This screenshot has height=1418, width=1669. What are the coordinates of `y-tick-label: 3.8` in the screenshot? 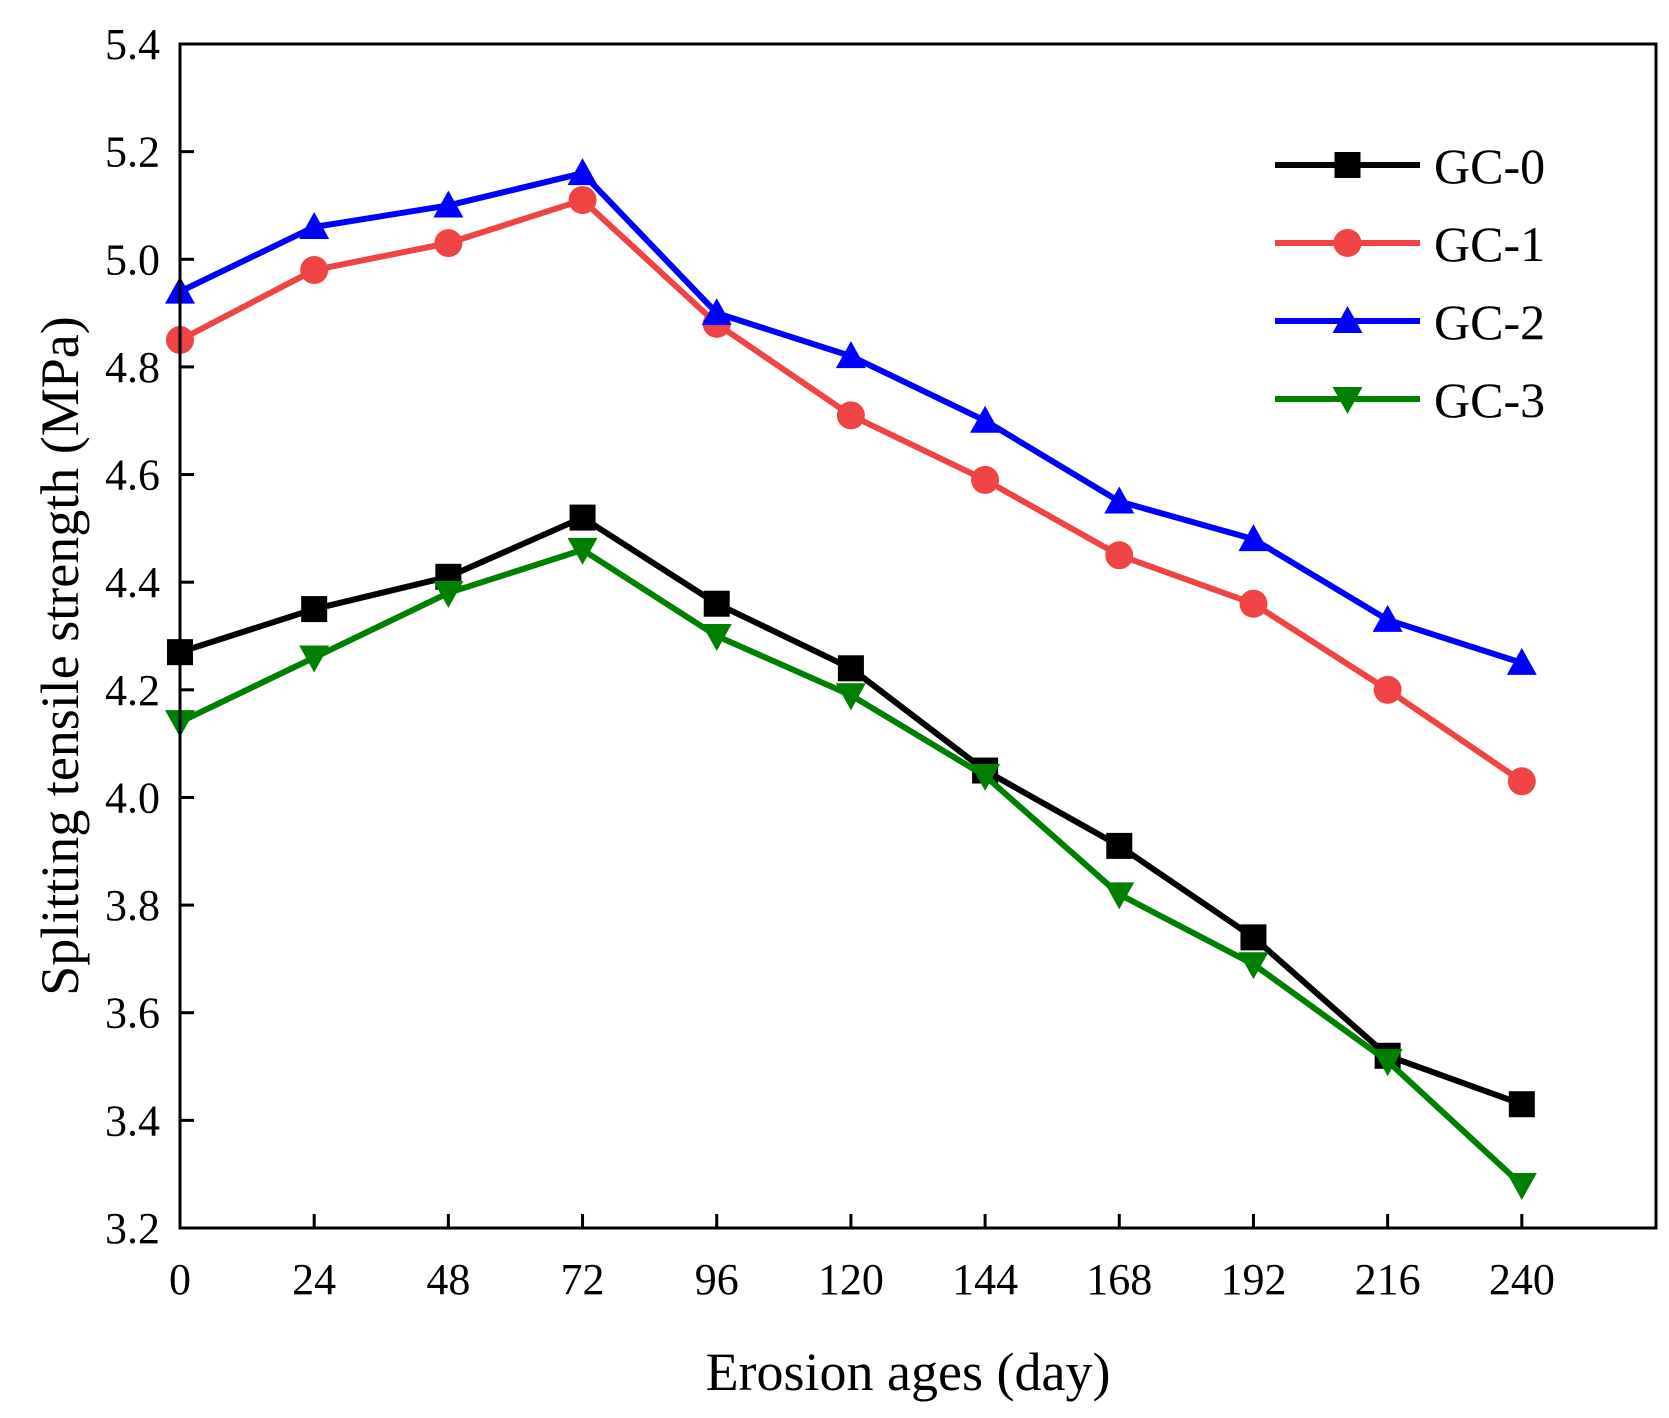 It's located at (132, 905).